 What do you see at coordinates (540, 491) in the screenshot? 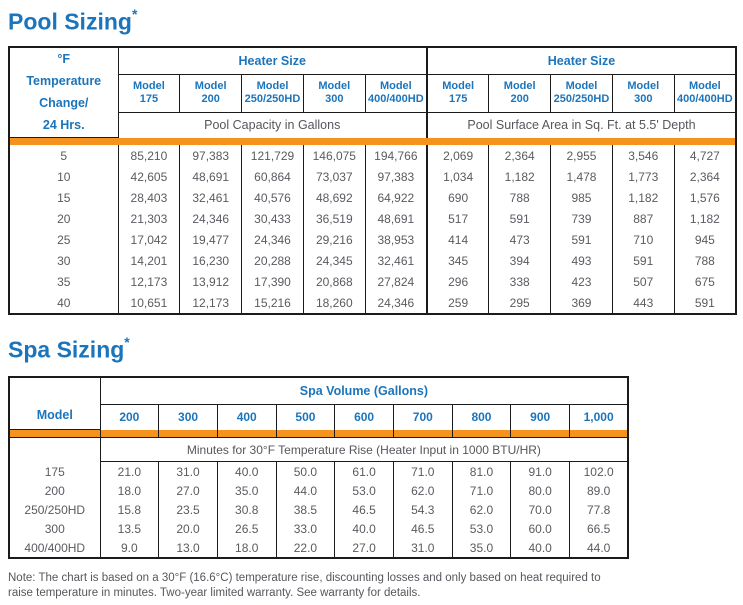
I see `spa-minutes-cell: 80.0` at bounding box center [540, 491].